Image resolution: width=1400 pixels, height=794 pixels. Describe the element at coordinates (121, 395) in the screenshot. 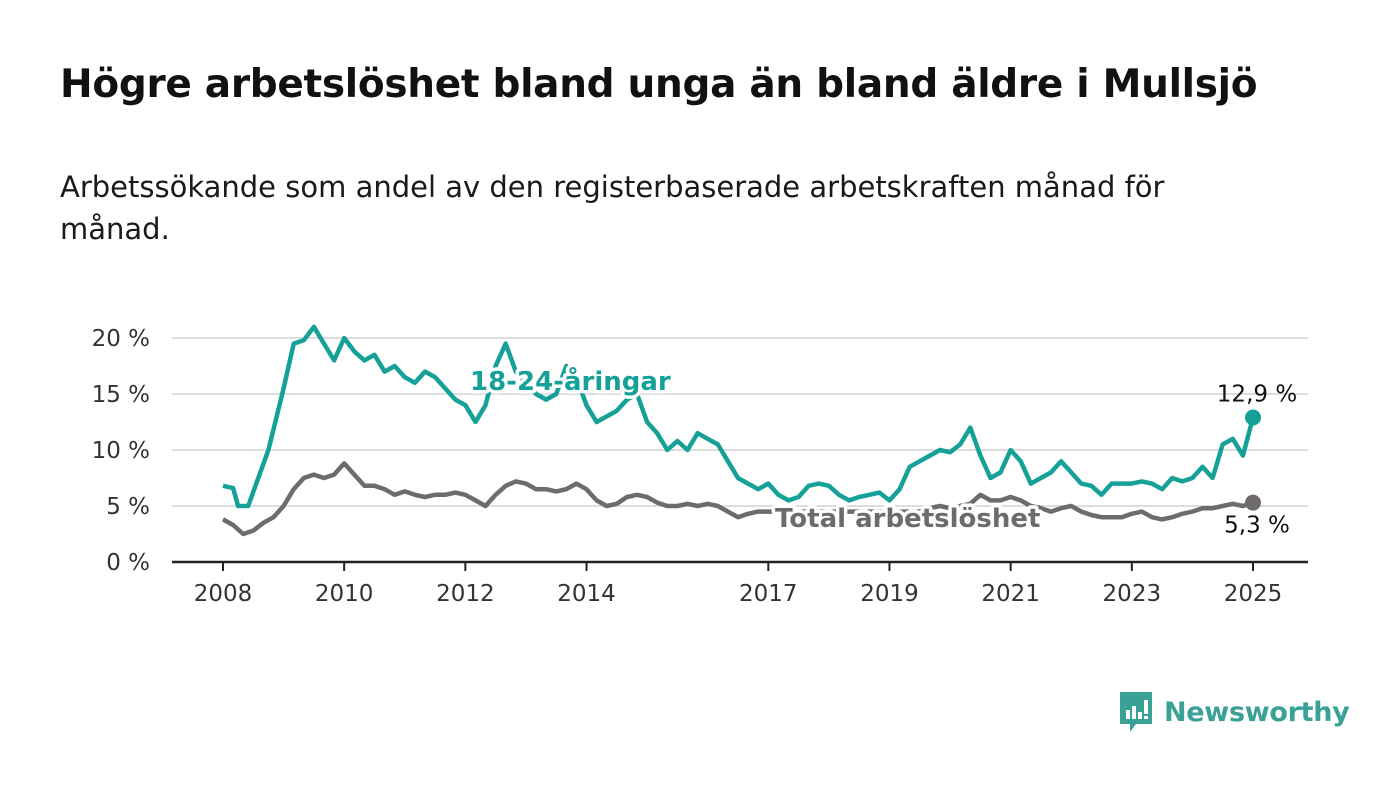

I see `y-tick-label: 15 %` at that location.